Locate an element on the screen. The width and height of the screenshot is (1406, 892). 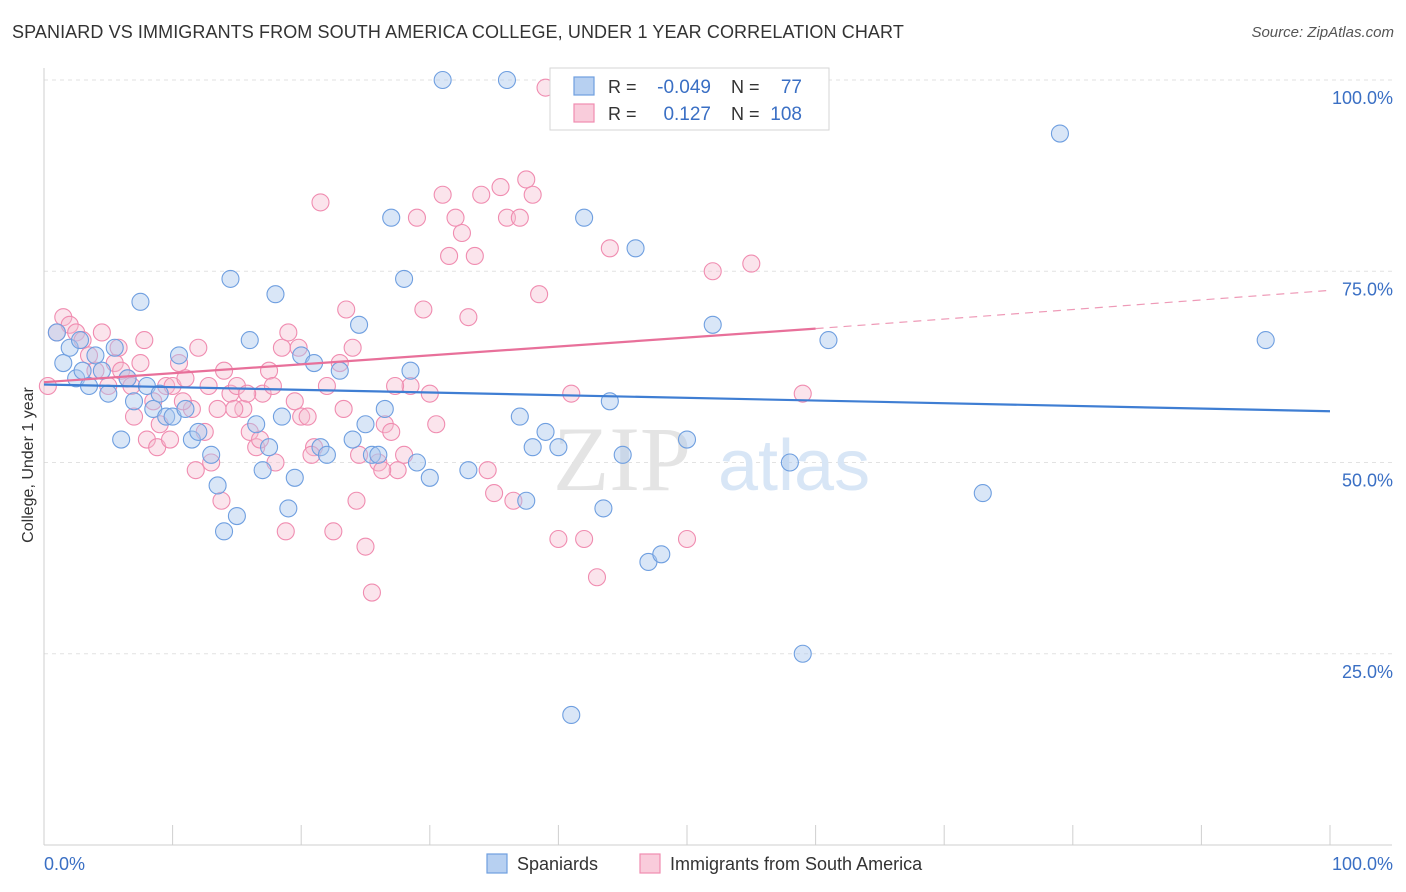
stats-legend-swatch-blue is located at coordinates (584, 86).